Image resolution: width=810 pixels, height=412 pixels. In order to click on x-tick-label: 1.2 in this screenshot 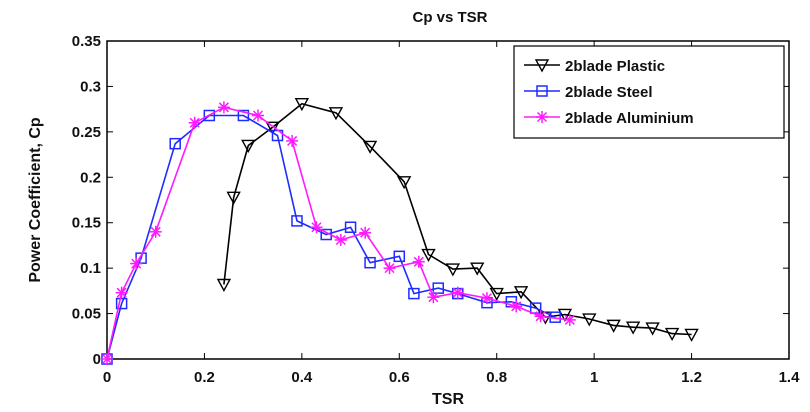, I will do `click(691, 377)`.